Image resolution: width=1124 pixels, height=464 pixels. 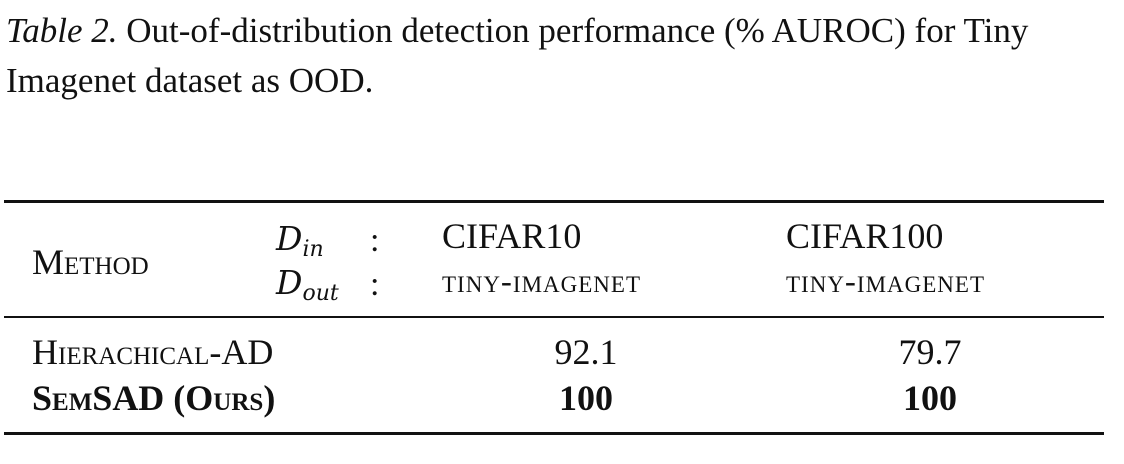 I want to click on row-method-semsad: SemSAD (Ours), so click(x=154, y=398).